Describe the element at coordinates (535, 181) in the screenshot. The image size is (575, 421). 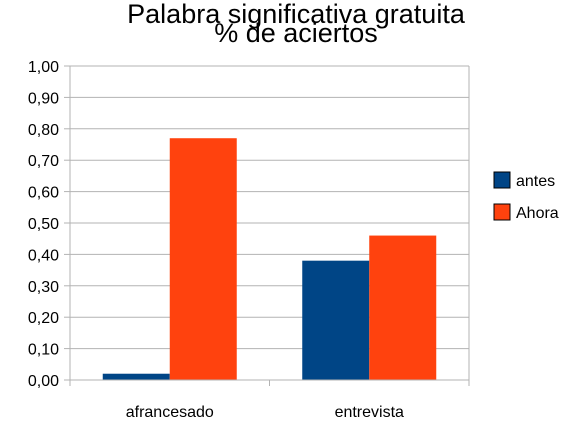
I see `legend-label-antes: antes` at that location.